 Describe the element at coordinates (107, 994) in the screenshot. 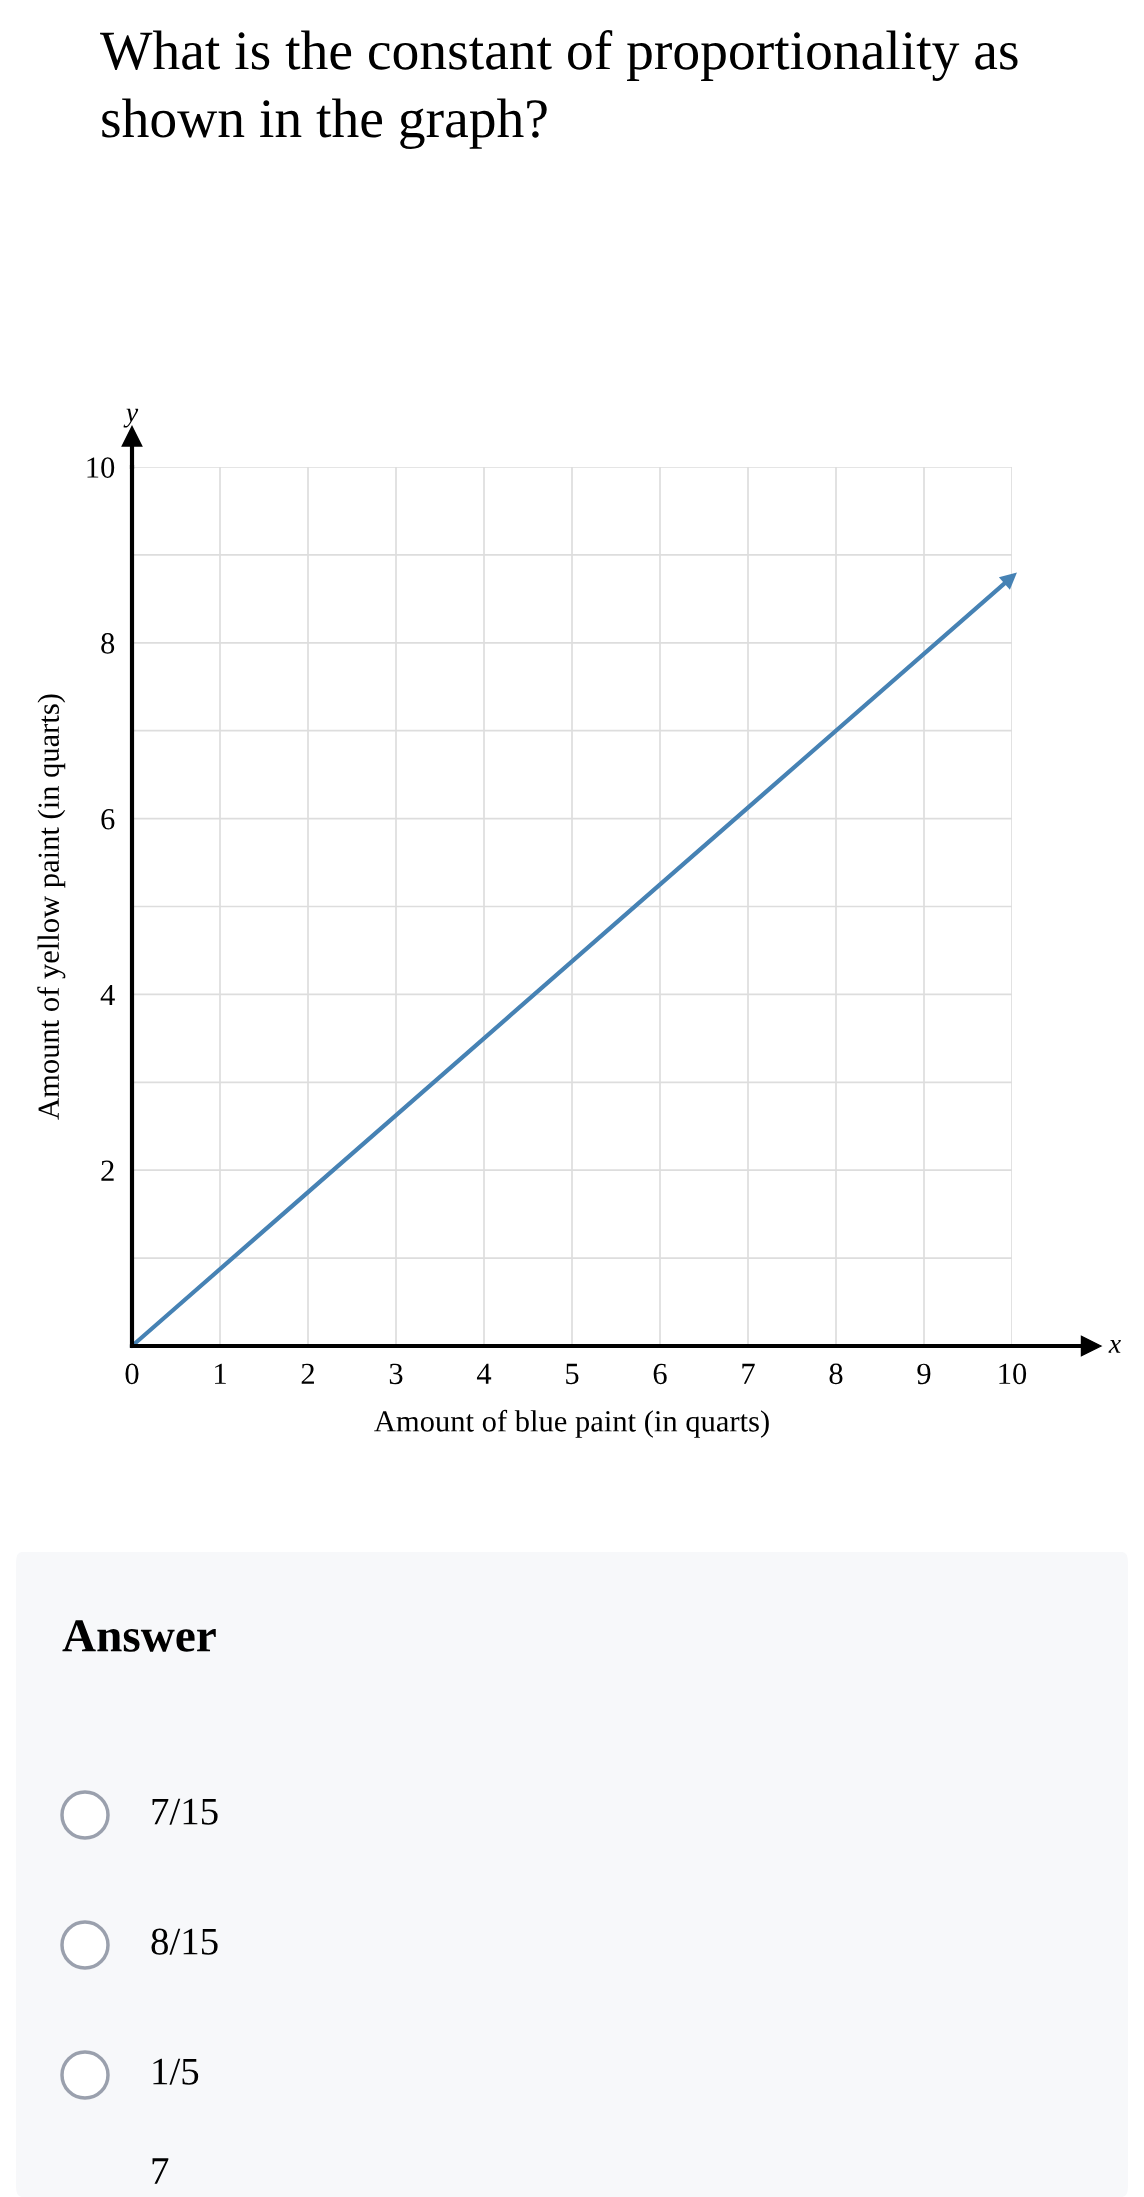

I see `y-tick-label: 4` at that location.